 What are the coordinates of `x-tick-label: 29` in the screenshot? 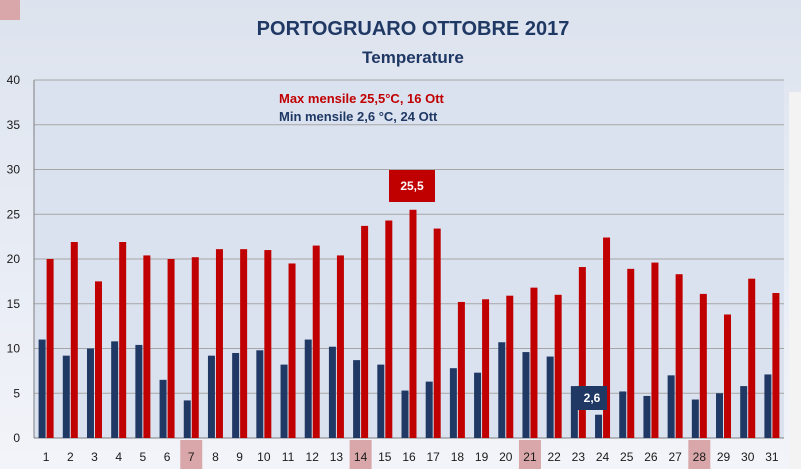 It's located at (724, 457).